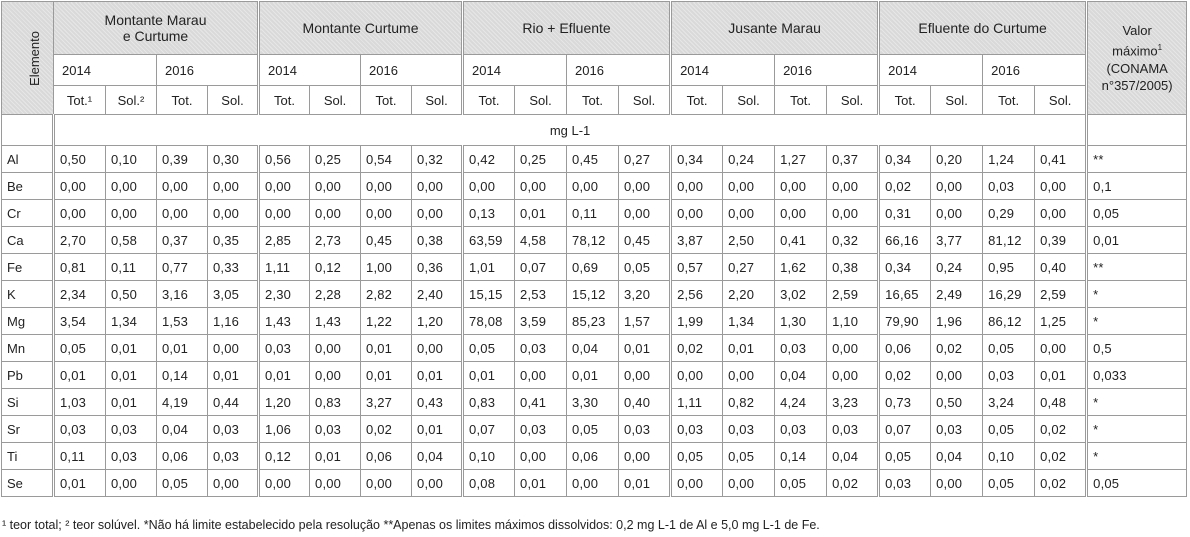 Image resolution: width=1190 pixels, height=537 pixels. I want to click on value-cell: 2,20, so click(749, 294).